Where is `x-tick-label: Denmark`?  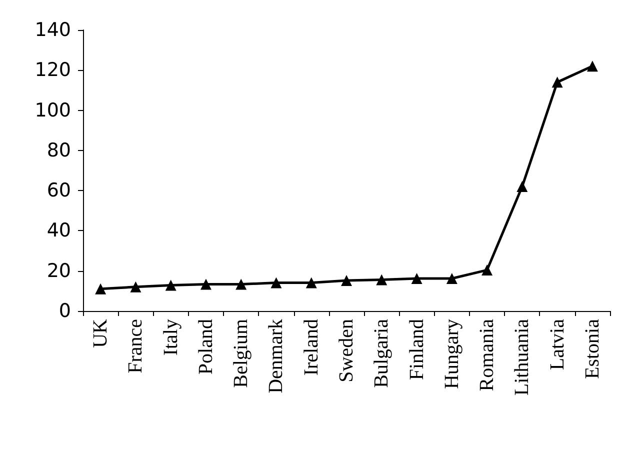 x-tick-label: Denmark is located at coordinates (276, 356).